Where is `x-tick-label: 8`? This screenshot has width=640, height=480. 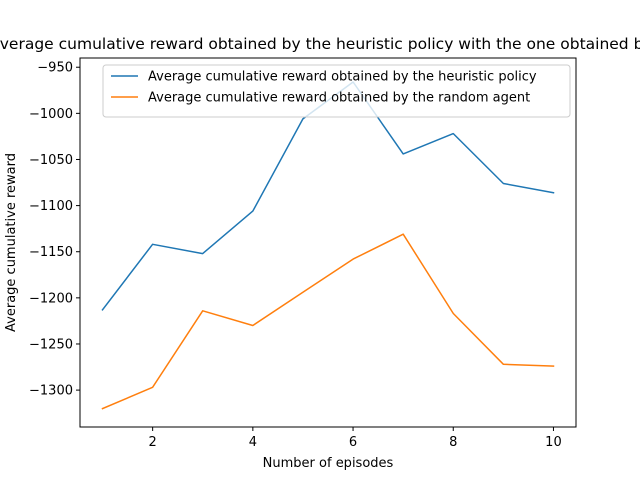
x-tick-label: 8 is located at coordinates (453, 442).